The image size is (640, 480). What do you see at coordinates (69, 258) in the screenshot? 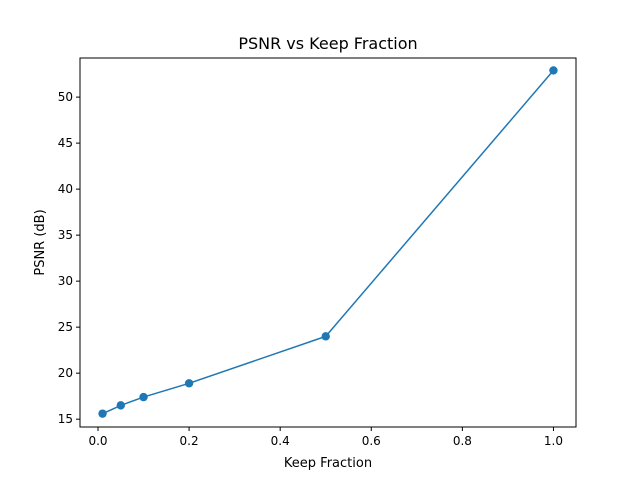
I see `y-ticks: 15 20 25 30 35 40 45 50` at bounding box center [69, 258].